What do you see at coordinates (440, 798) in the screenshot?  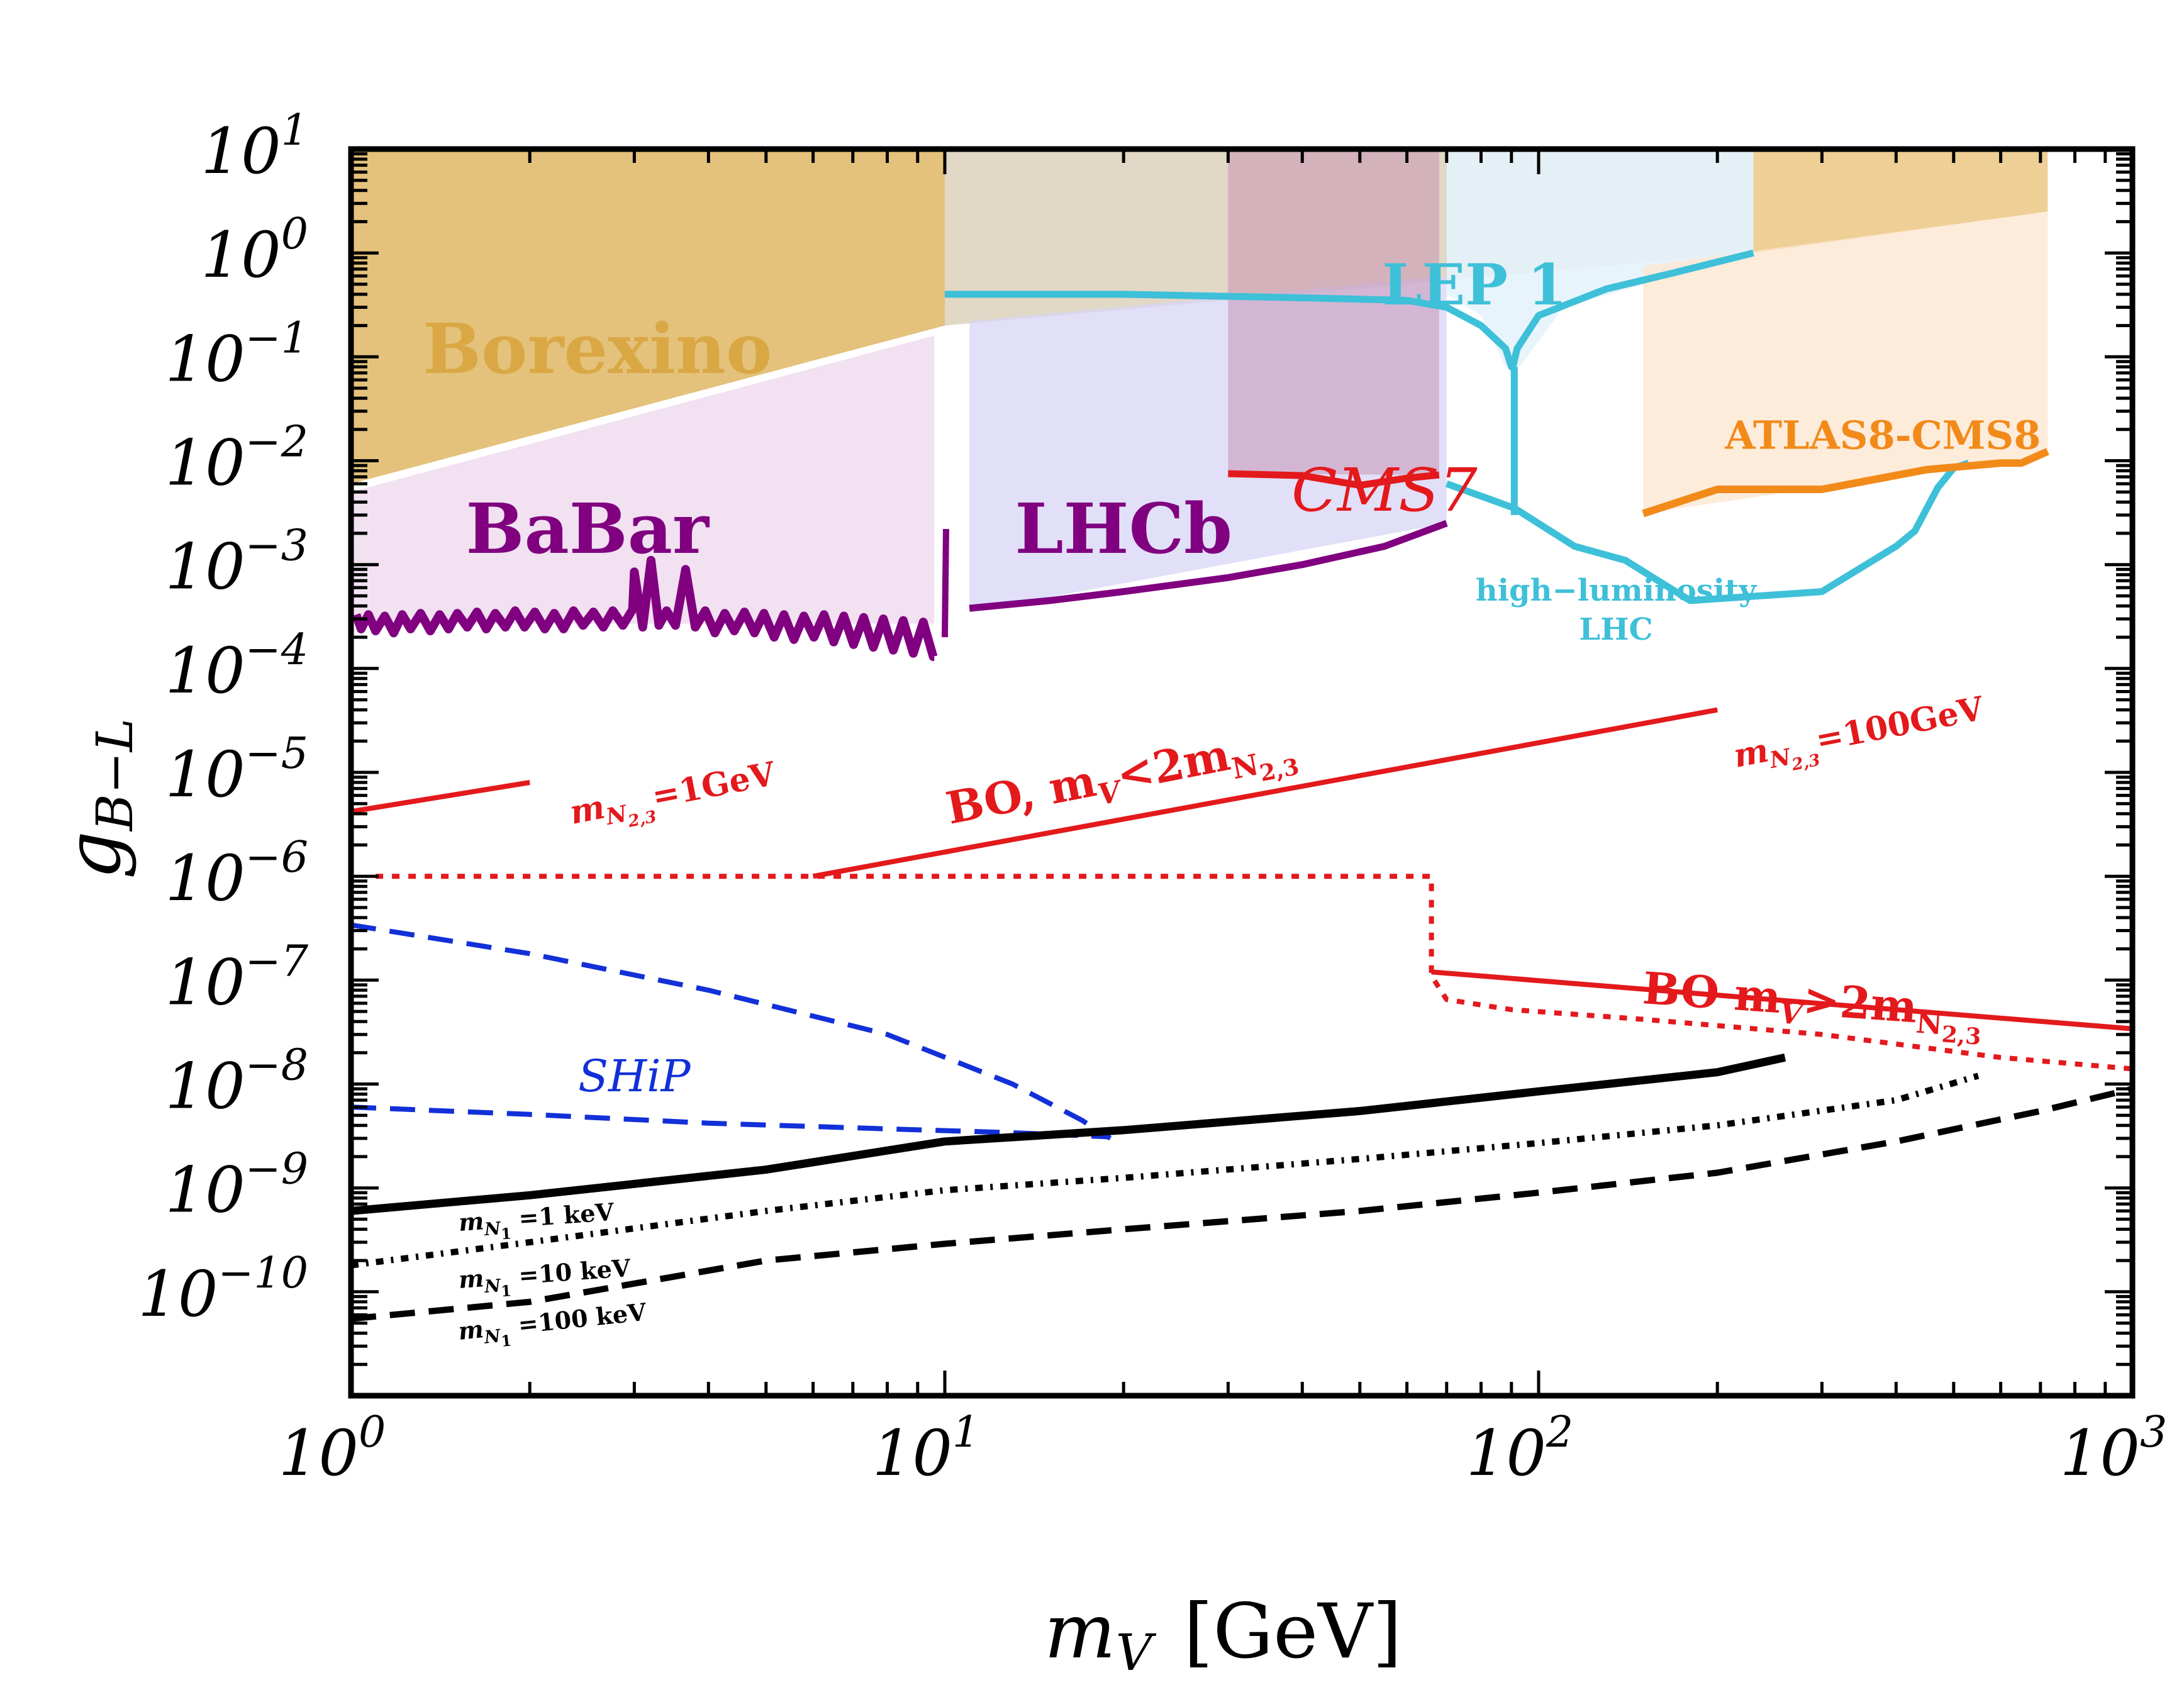 I see `series-bo-mn-1gev` at bounding box center [440, 798].